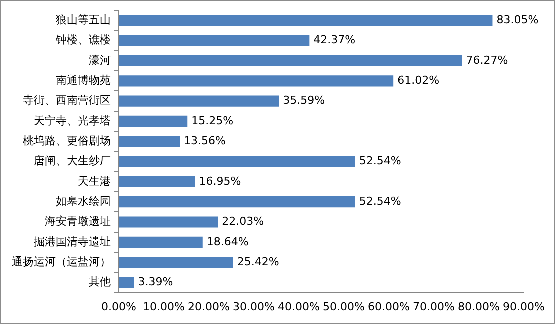  What do you see at coordinates (479, 307) in the screenshot?
I see `x-tick-label: 80.00%` at bounding box center [479, 307].